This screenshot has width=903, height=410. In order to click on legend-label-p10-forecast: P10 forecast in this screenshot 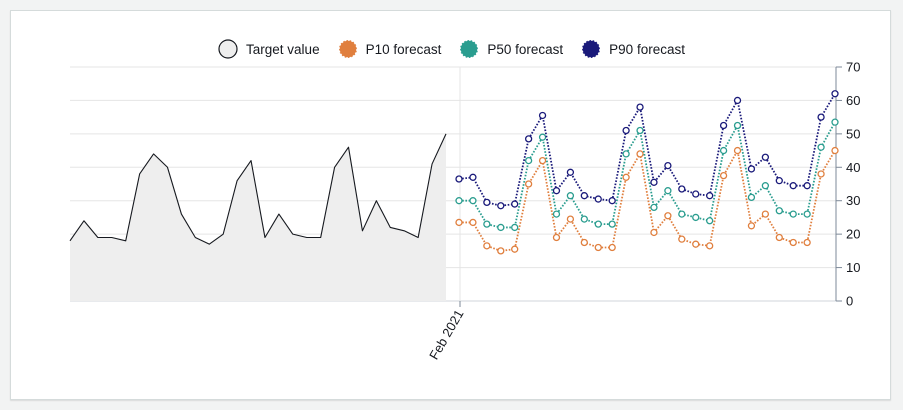, I will do `click(403, 49)`.